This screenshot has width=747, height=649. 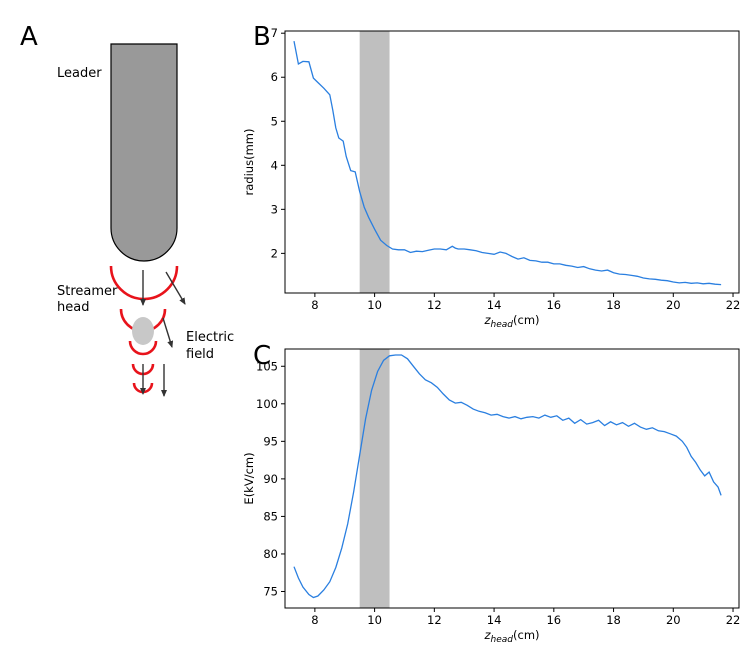 What do you see at coordinates (434, 305) in the screenshot?
I see `chart-b-xtick-label: 12` at bounding box center [434, 305].